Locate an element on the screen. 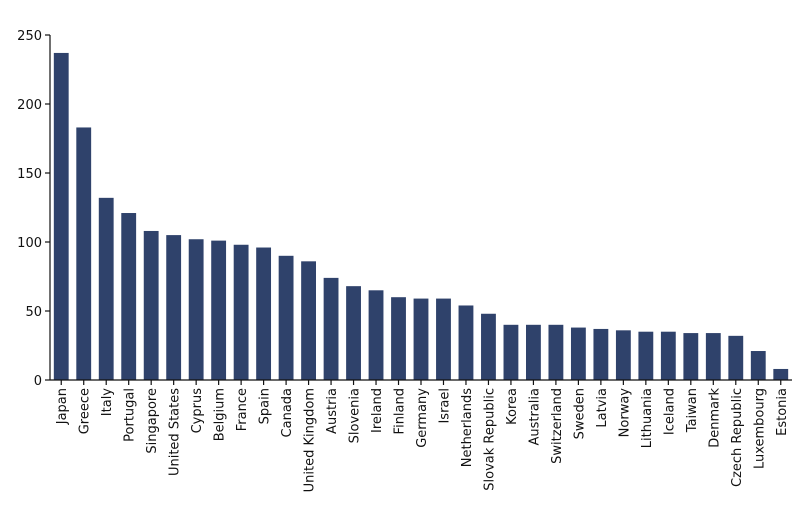  y-tick-label: 150 is located at coordinates (29, 174).